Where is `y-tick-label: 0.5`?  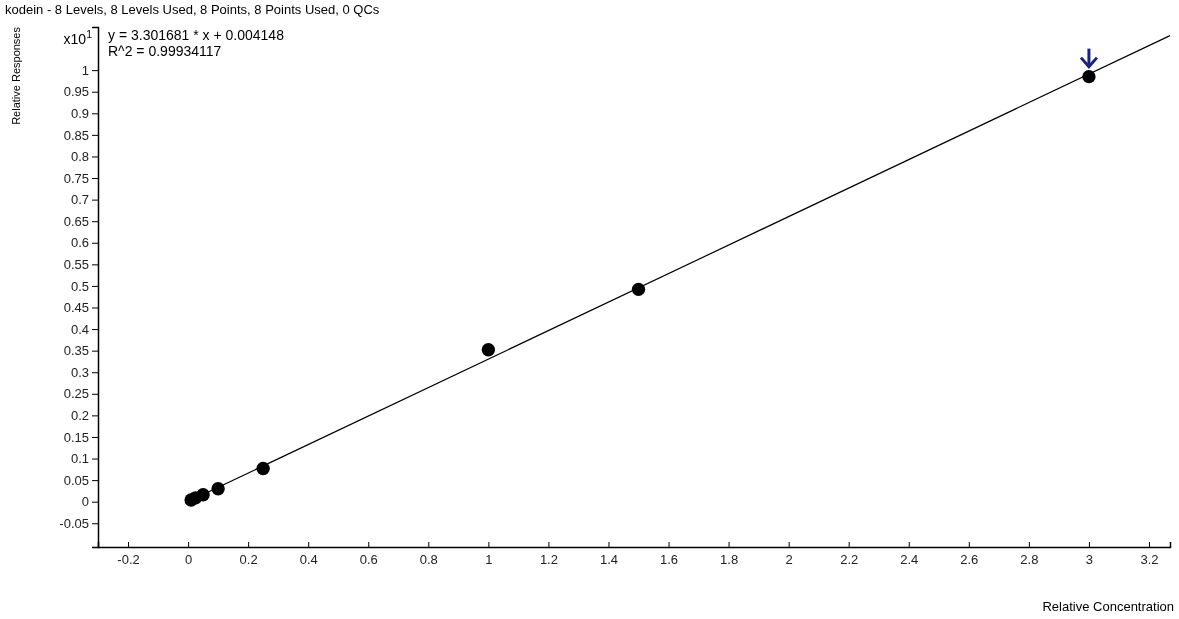 y-tick-label: 0.5 is located at coordinates (79, 286).